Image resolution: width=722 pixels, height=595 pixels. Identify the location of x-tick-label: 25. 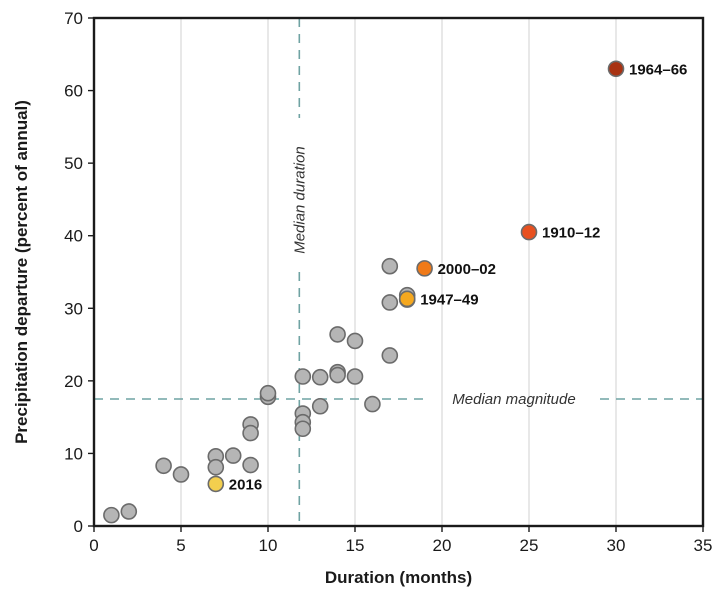
(529, 545).